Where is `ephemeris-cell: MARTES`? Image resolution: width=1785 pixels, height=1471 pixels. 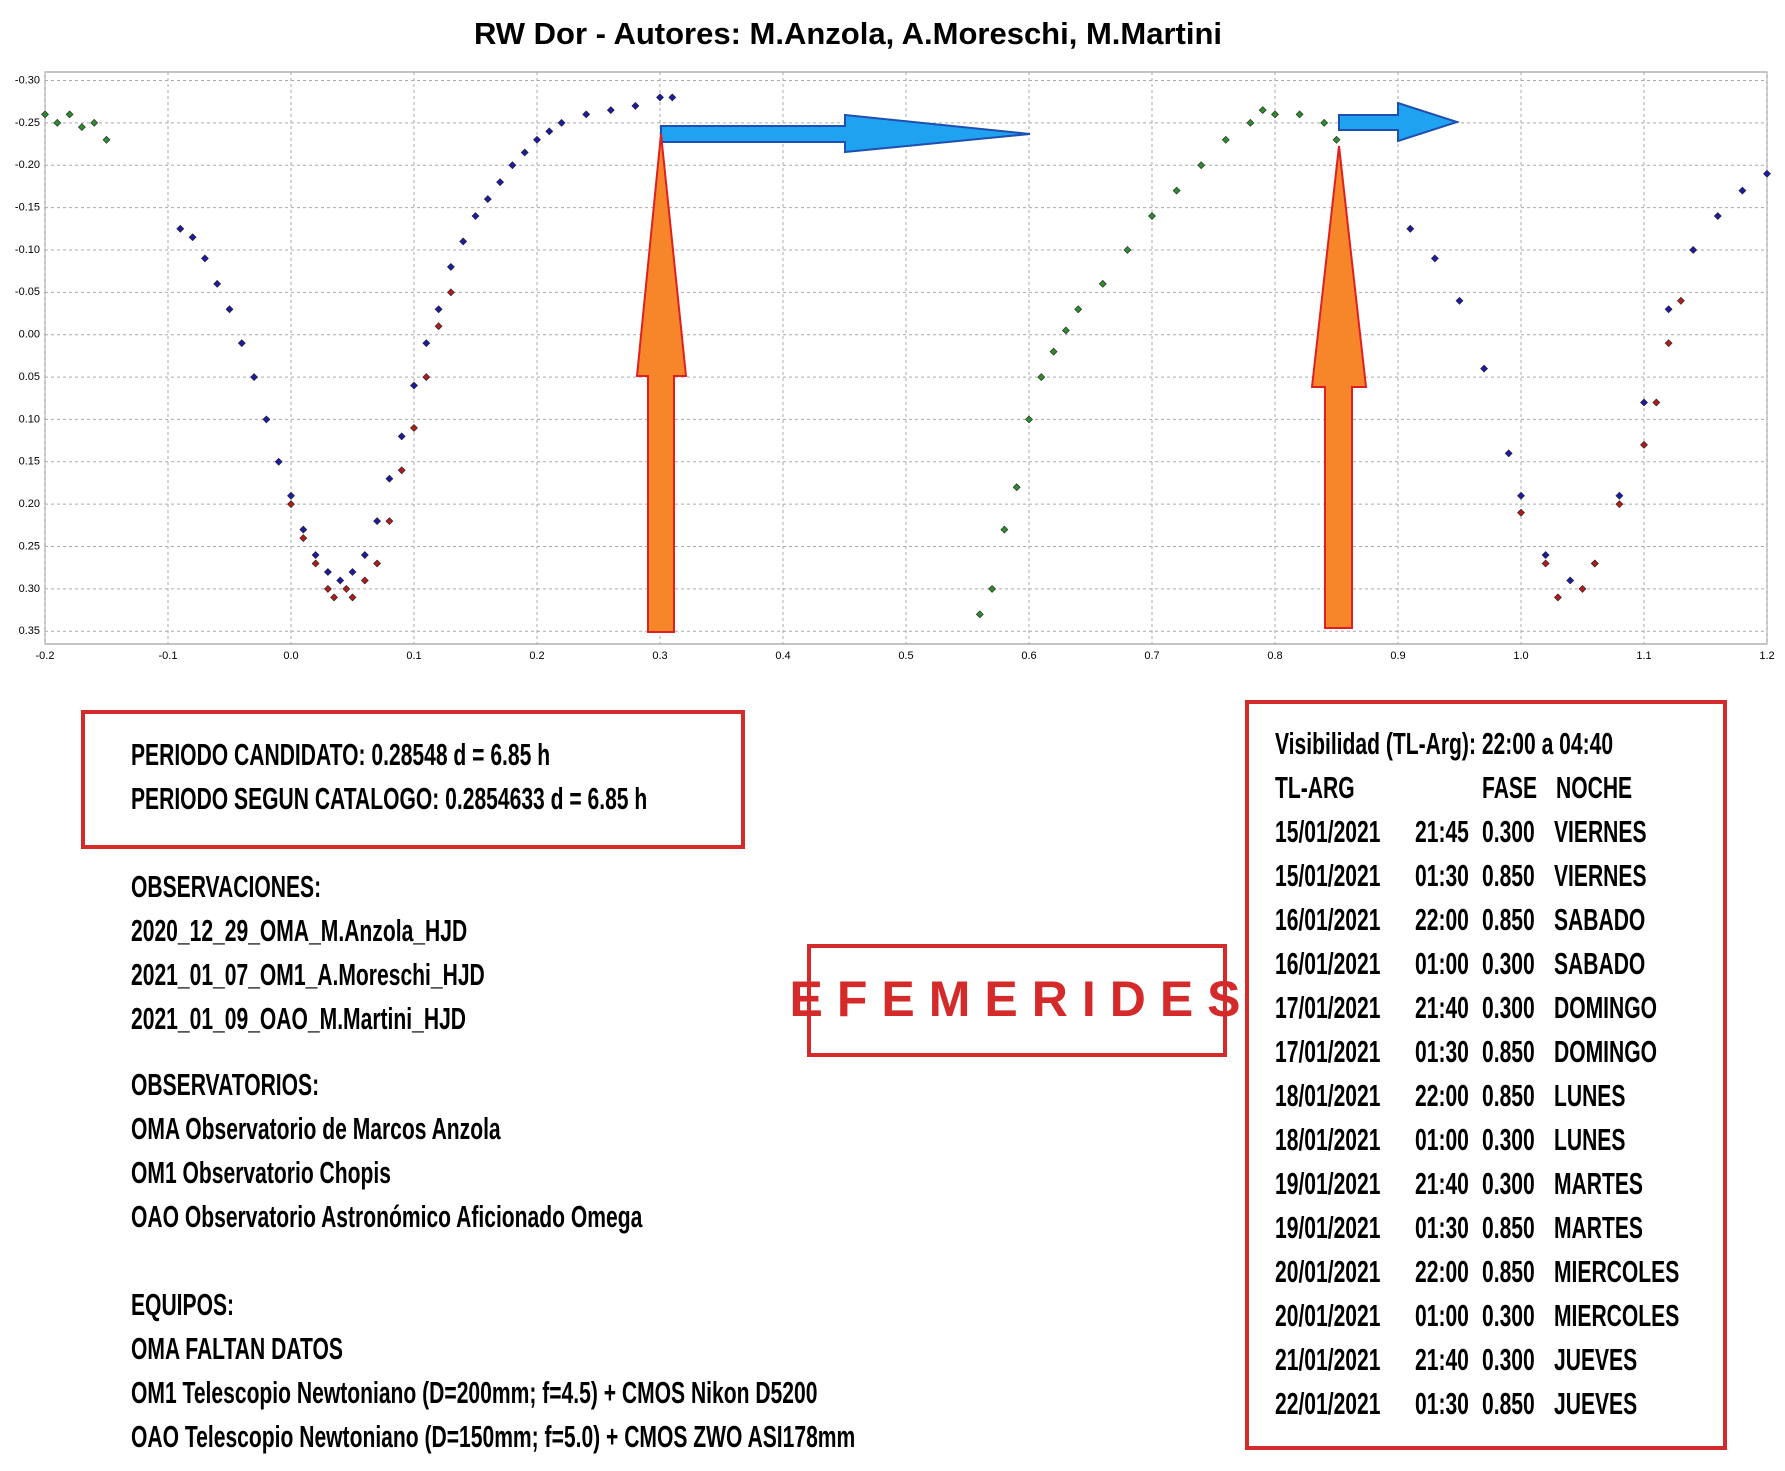
ephemeris-cell: MARTES is located at coordinates (1598, 1183).